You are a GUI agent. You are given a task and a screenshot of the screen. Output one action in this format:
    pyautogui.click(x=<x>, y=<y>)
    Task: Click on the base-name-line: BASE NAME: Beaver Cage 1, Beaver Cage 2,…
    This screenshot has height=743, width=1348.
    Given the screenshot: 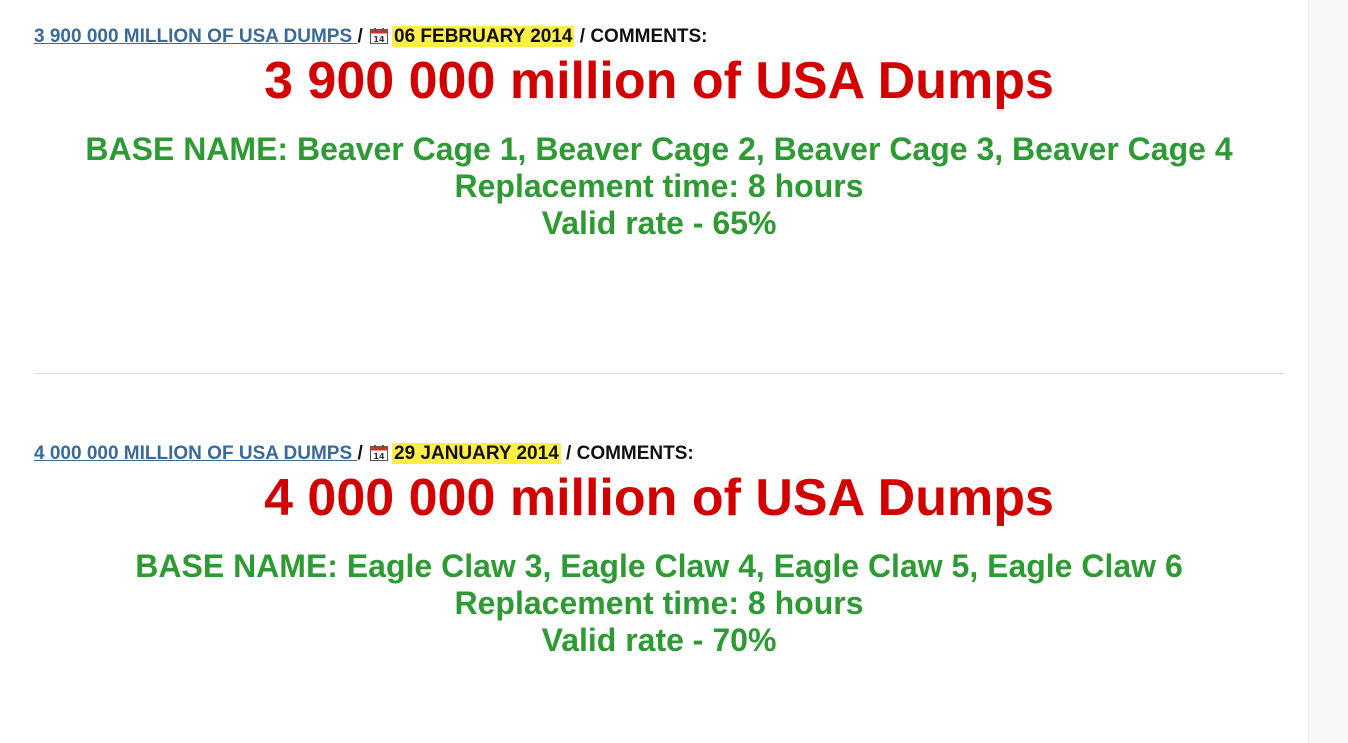 What is the action you would take?
    pyautogui.click(x=659, y=149)
    